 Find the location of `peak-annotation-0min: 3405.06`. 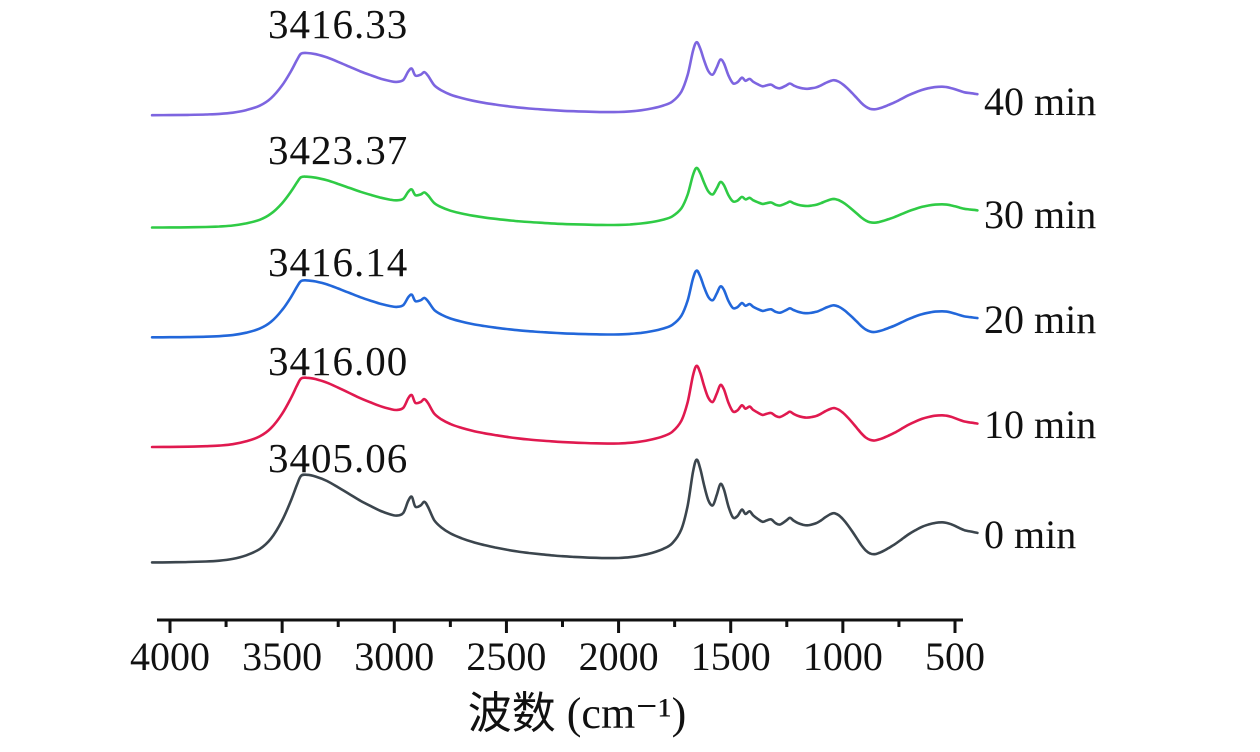

peak-annotation-0min: 3405.06 is located at coordinates (338, 458).